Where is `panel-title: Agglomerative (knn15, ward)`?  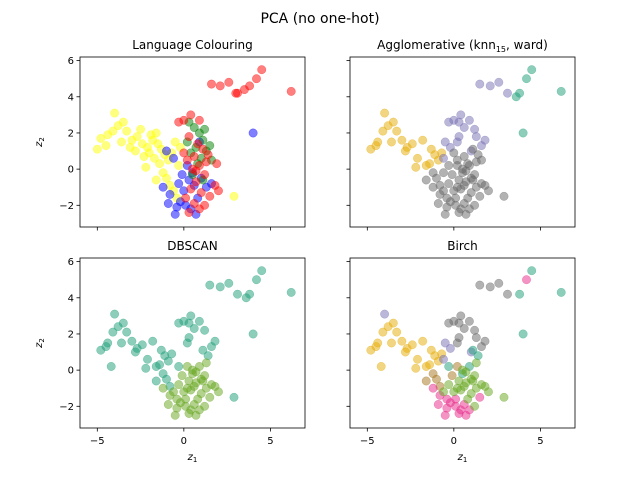 panel-title: Agglomerative (knn15, ward) is located at coordinates (462, 46).